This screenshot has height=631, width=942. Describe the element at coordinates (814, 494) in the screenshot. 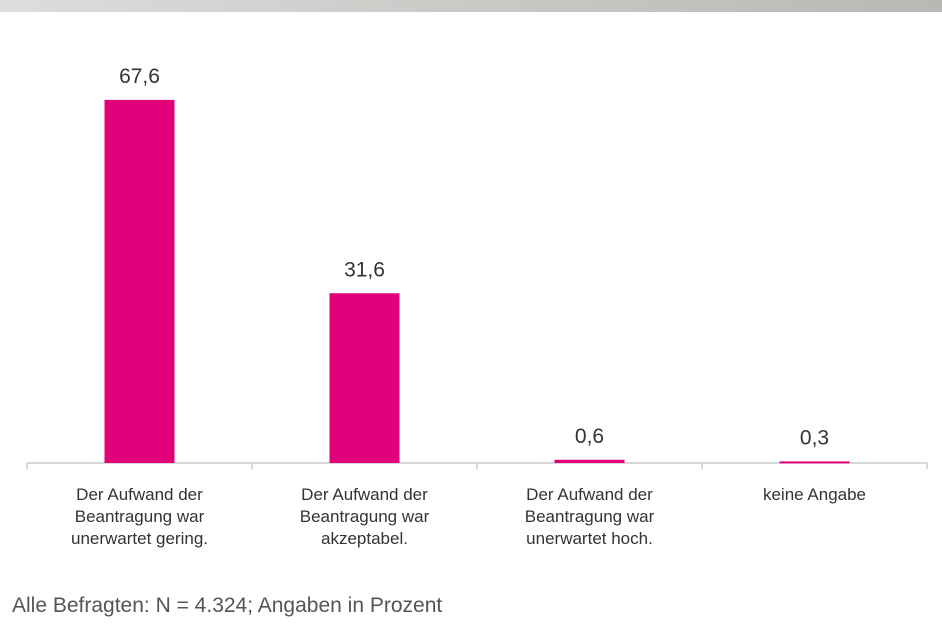

I see `x-tick-label: keine Angabe` at that location.